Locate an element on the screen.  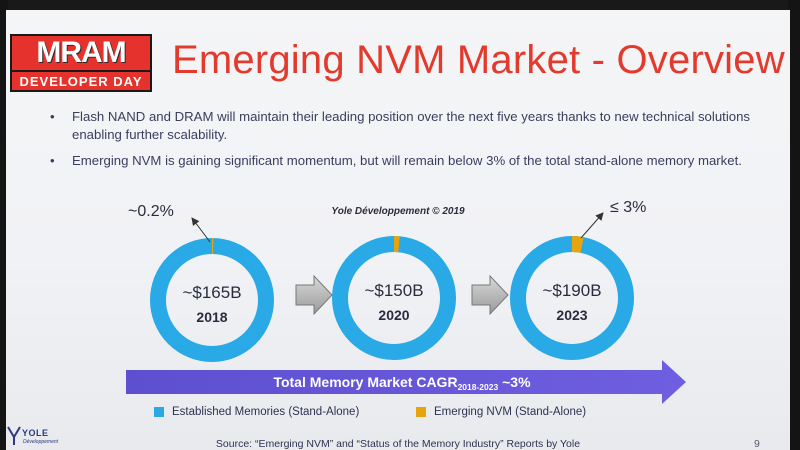
donut-year-2023: 2023 is located at coordinates (571, 315).